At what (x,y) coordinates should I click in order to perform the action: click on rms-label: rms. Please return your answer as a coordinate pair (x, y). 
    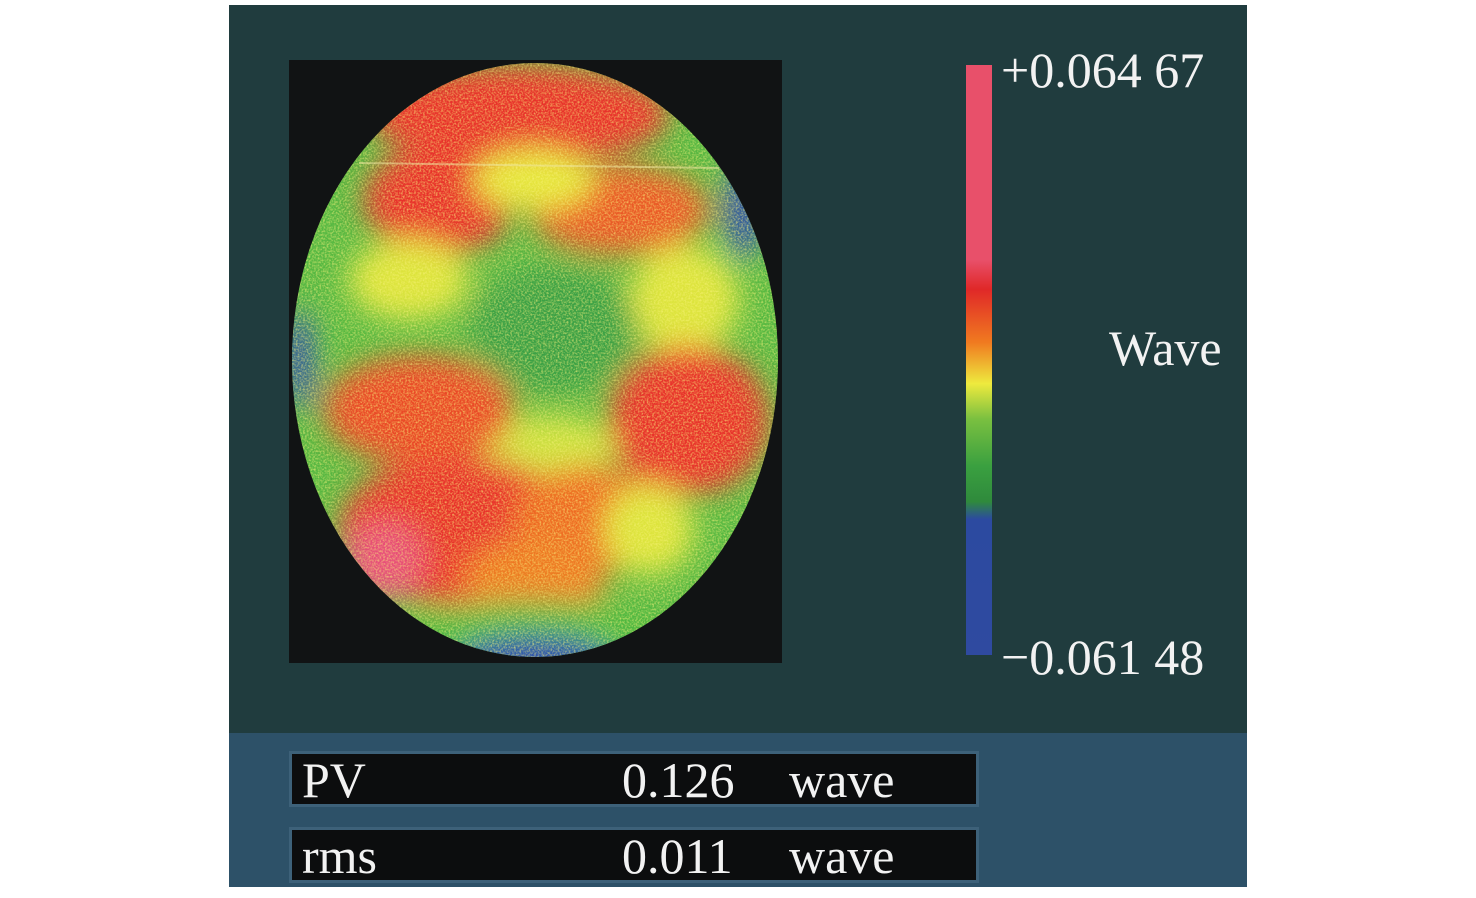
    Looking at the image, I should click on (339, 856).